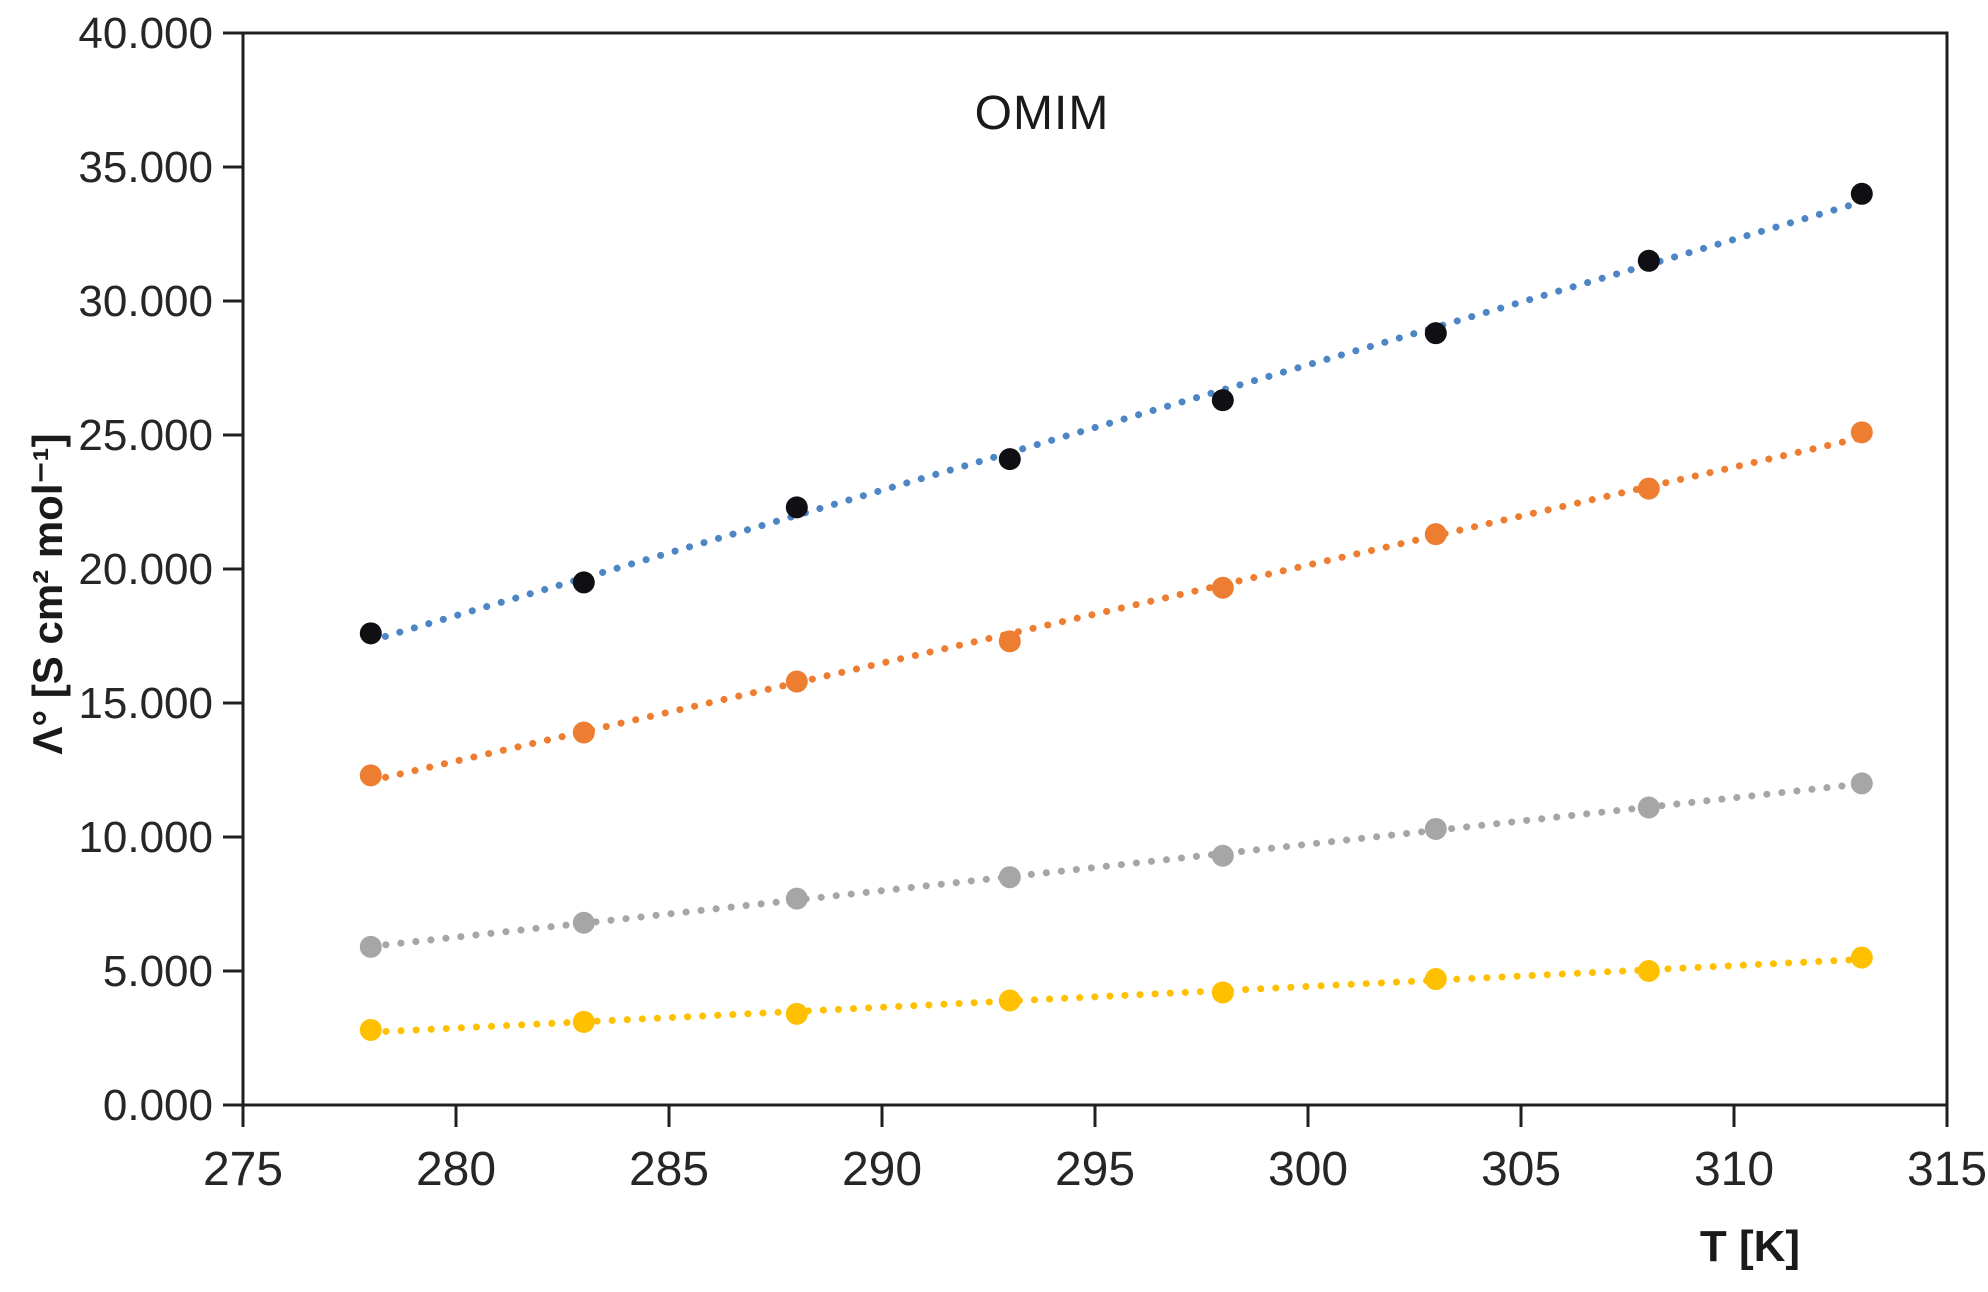 The image size is (1988, 1292). What do you see at coordinates (1750, 1246) in the screenshot?
I see `x-axis-title: T [K]` at bounding box center [1750, 1246].